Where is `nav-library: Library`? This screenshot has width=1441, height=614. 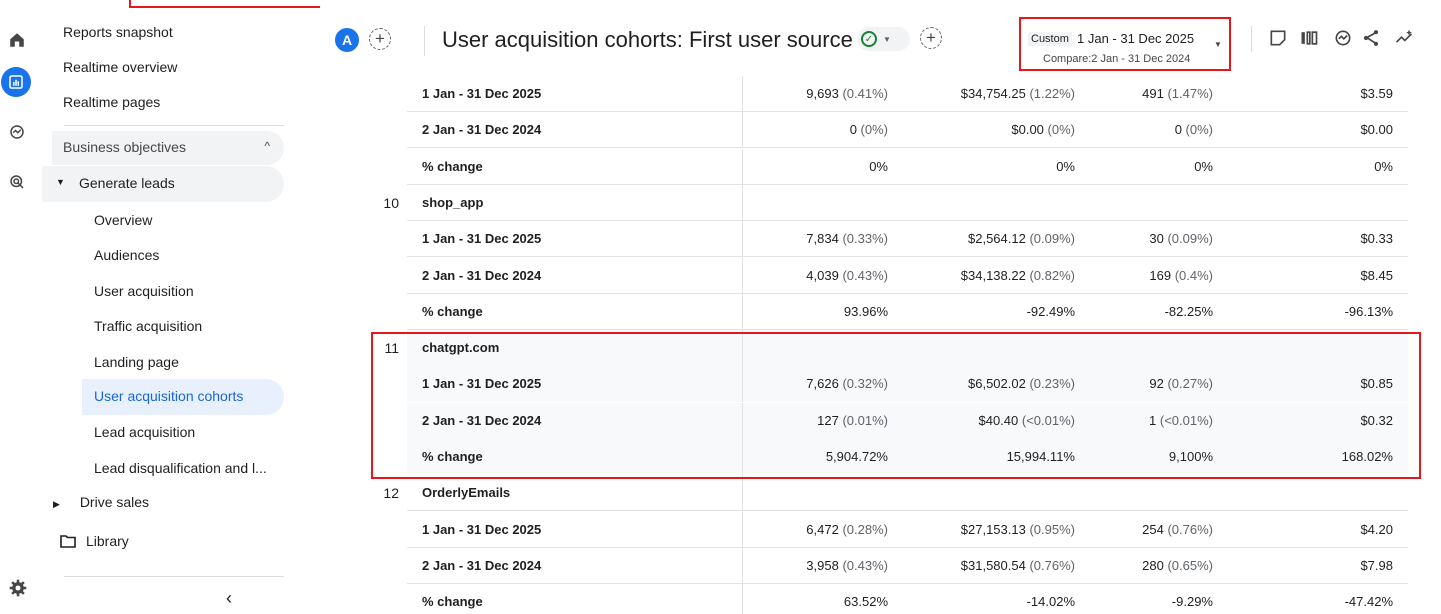
nav-library: Library is located at coordinates (94, 541).